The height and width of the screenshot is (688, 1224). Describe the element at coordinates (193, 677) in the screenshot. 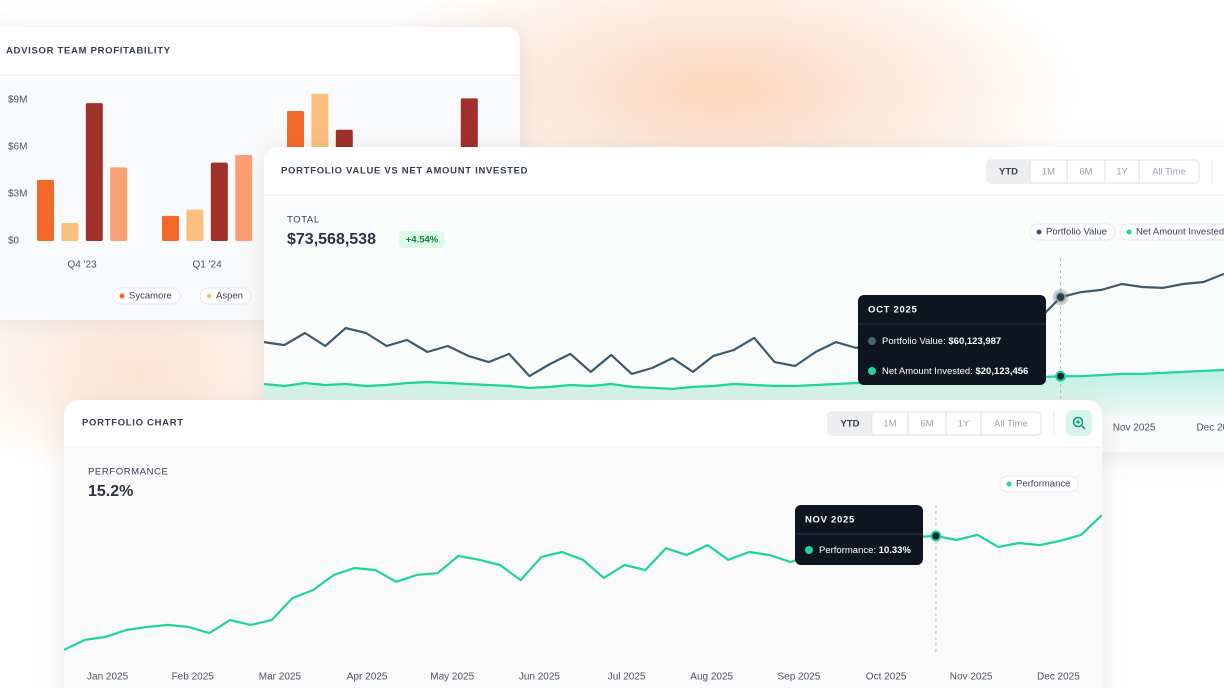

I see `x-tick-label: Feb 2025` at that location.